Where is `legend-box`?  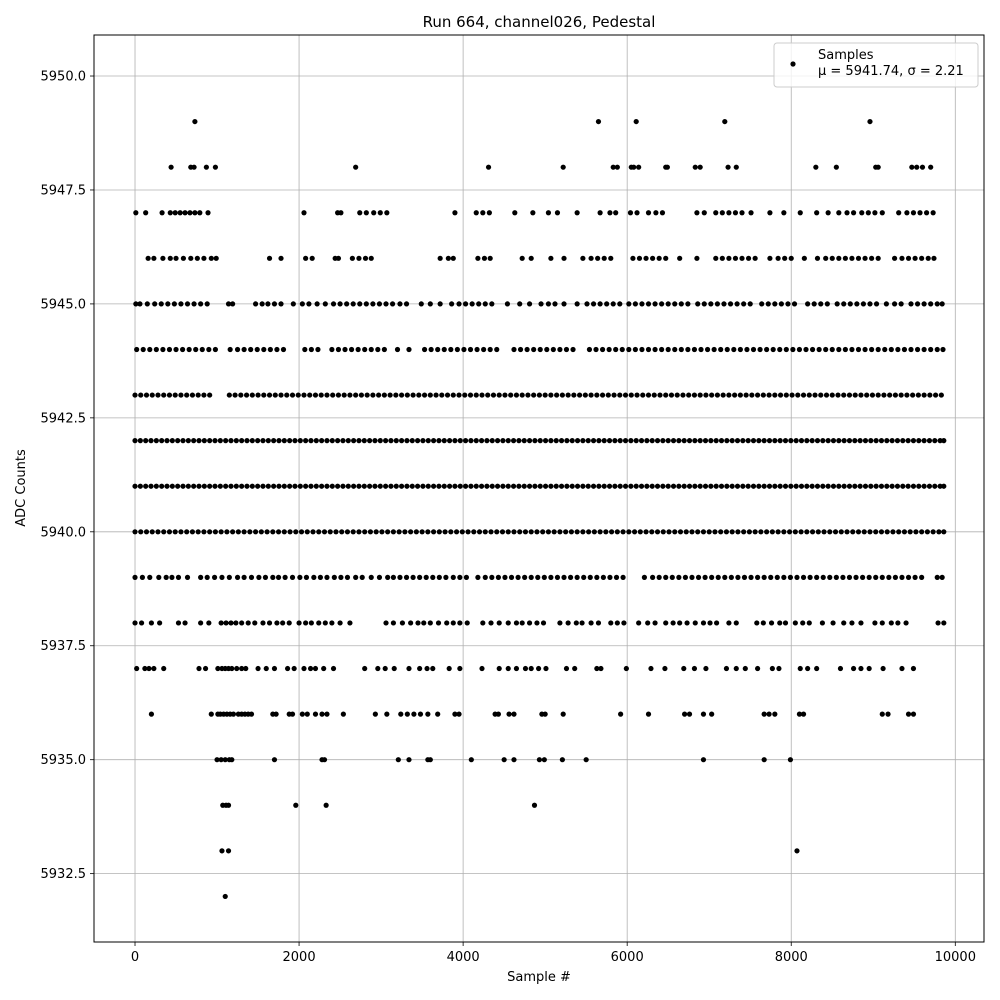 legend-box is located at coordinates (876, 65).